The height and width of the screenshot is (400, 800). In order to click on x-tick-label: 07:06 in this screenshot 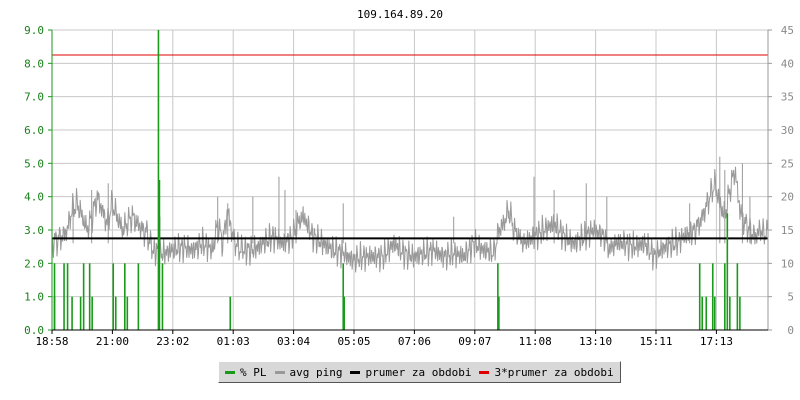, I will do `click(414, 341)`.